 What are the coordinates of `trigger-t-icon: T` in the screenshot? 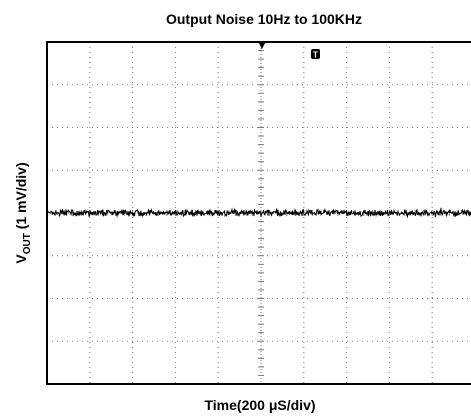 It's located at (315, 54).